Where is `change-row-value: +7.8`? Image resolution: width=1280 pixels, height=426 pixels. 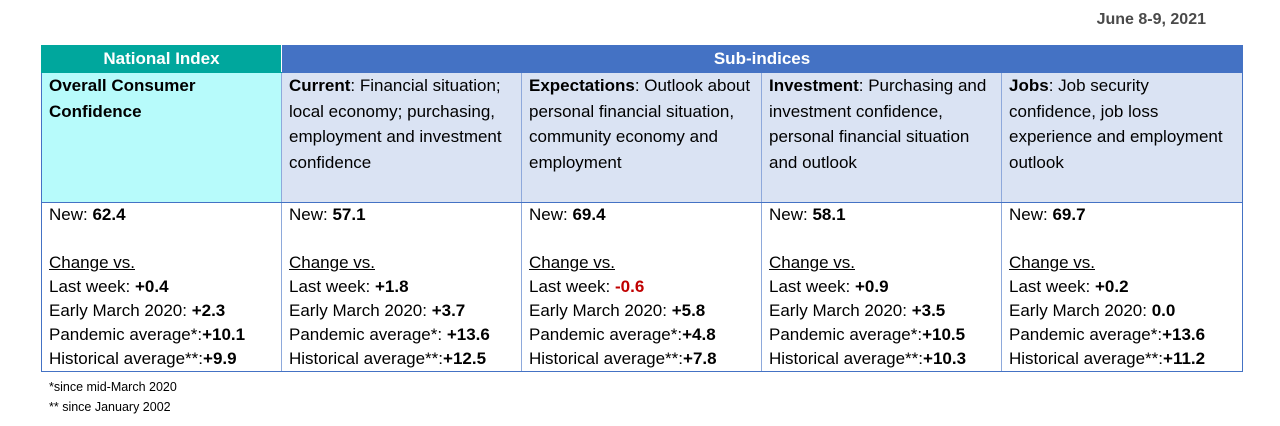 change-row-value: +7.8 is located at coordinates (700, 358).